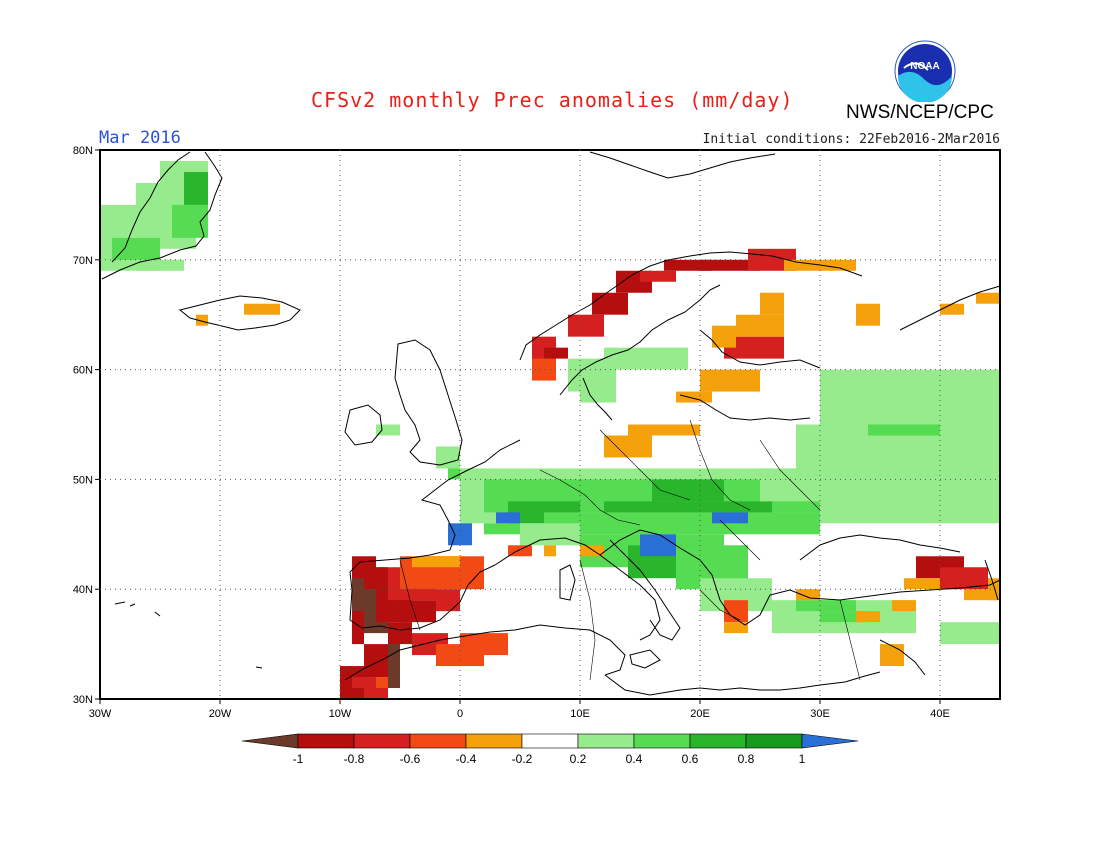 Image resolution: width=1100 pixels, height=850 pixels. I want to click on lon-label: 0, so click(460, 714).